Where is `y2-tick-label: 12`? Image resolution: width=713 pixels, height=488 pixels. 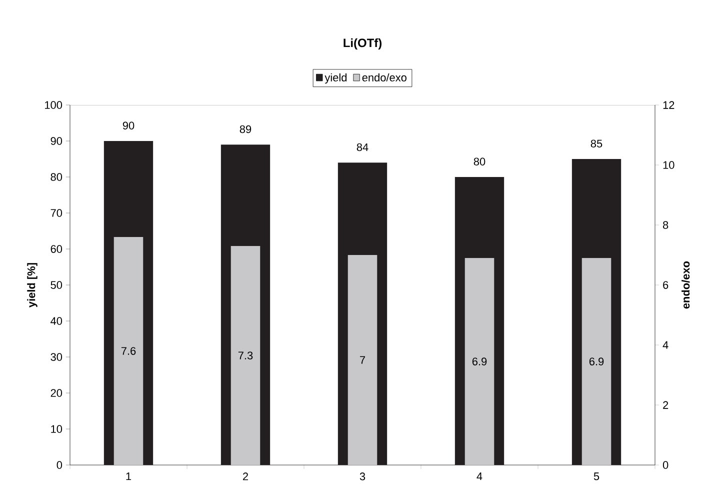 y2-tick-label: 12 is located at coordinates (668, 105).